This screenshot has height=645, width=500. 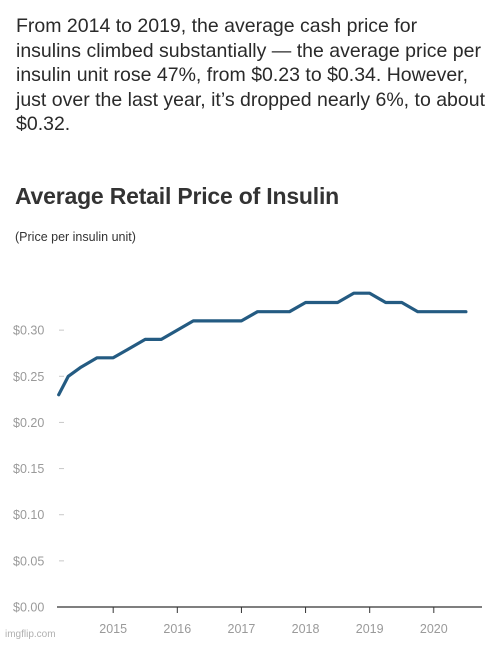 I want to click on y-tick-label: $0.30, so click(x=28, y=331).